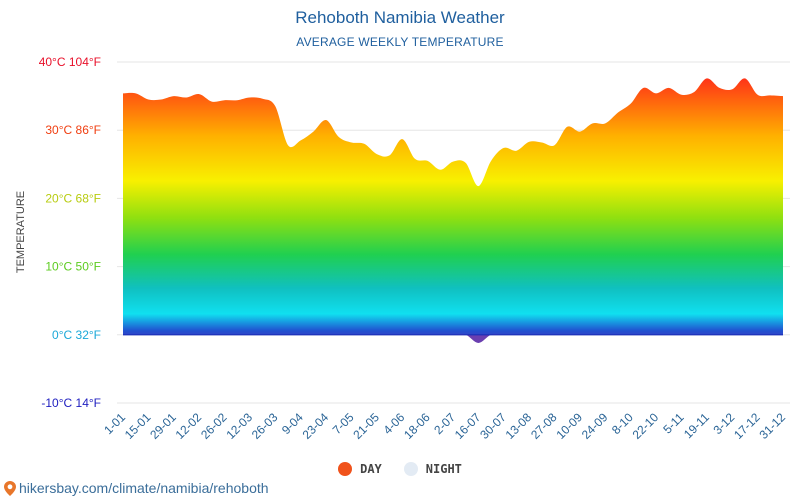 Image resolution: width=800 pixels, height=500 pixels. What do you see at coordinates (410, 469) in the screenshot?
I see `night-dot-icon` at bounding box center [410, 469].